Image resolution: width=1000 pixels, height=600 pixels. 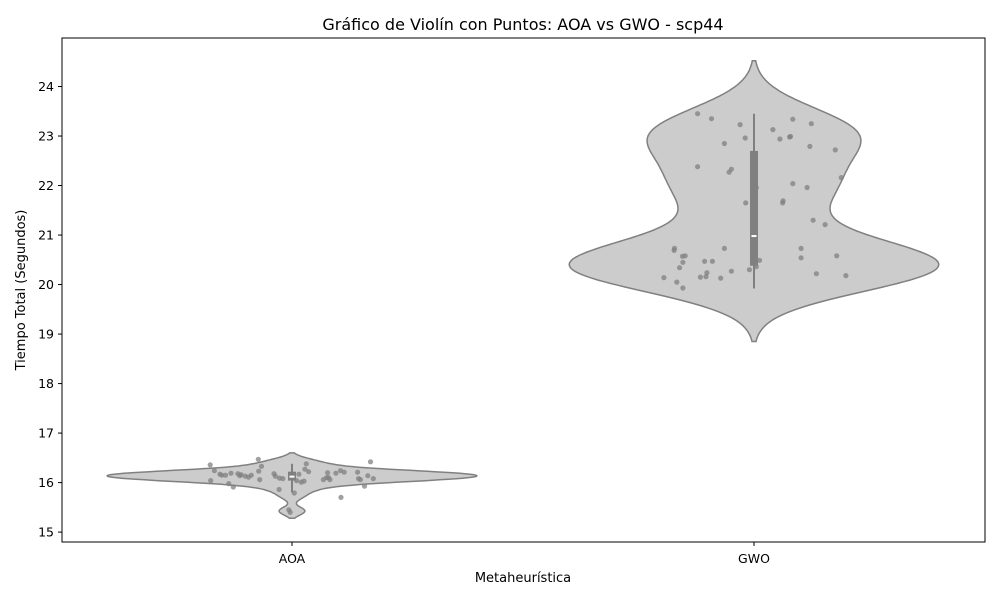 I want to click on x-axis-label: Metaheurística, so click(x=523, y=578).